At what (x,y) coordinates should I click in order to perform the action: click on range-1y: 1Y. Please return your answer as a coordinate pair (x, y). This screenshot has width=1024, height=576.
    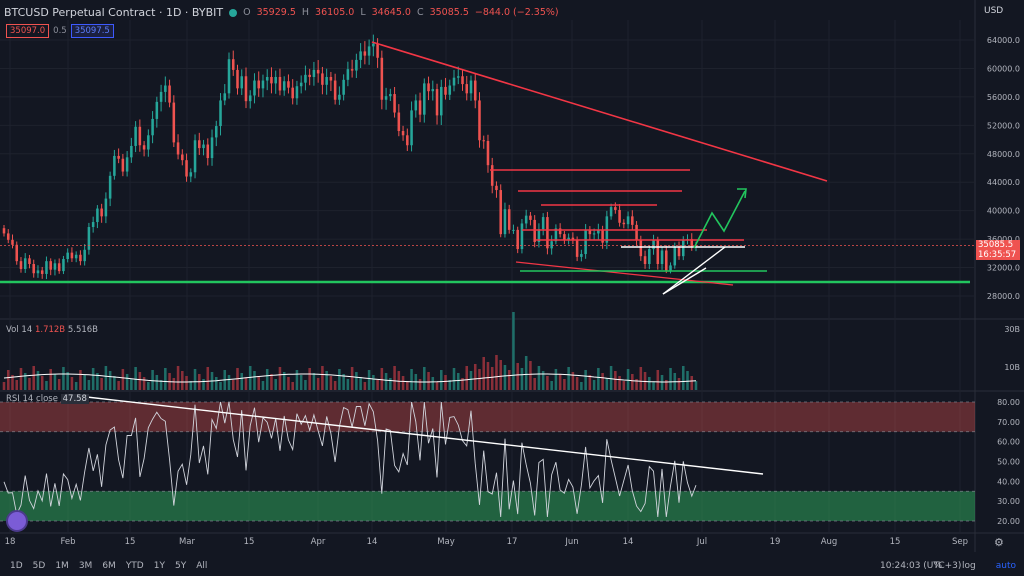
    Looking at the image, I should click on (159, 566).